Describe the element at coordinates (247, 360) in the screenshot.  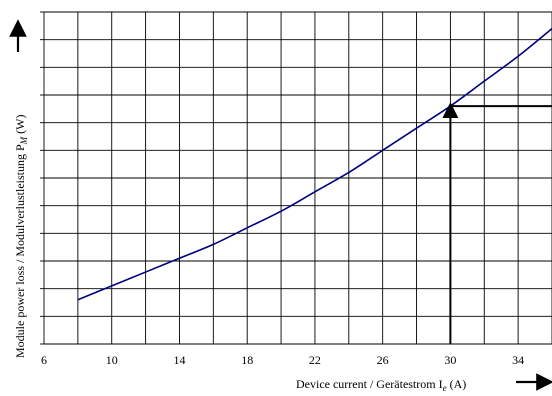
I see `x-tick-label: 18` at that location.